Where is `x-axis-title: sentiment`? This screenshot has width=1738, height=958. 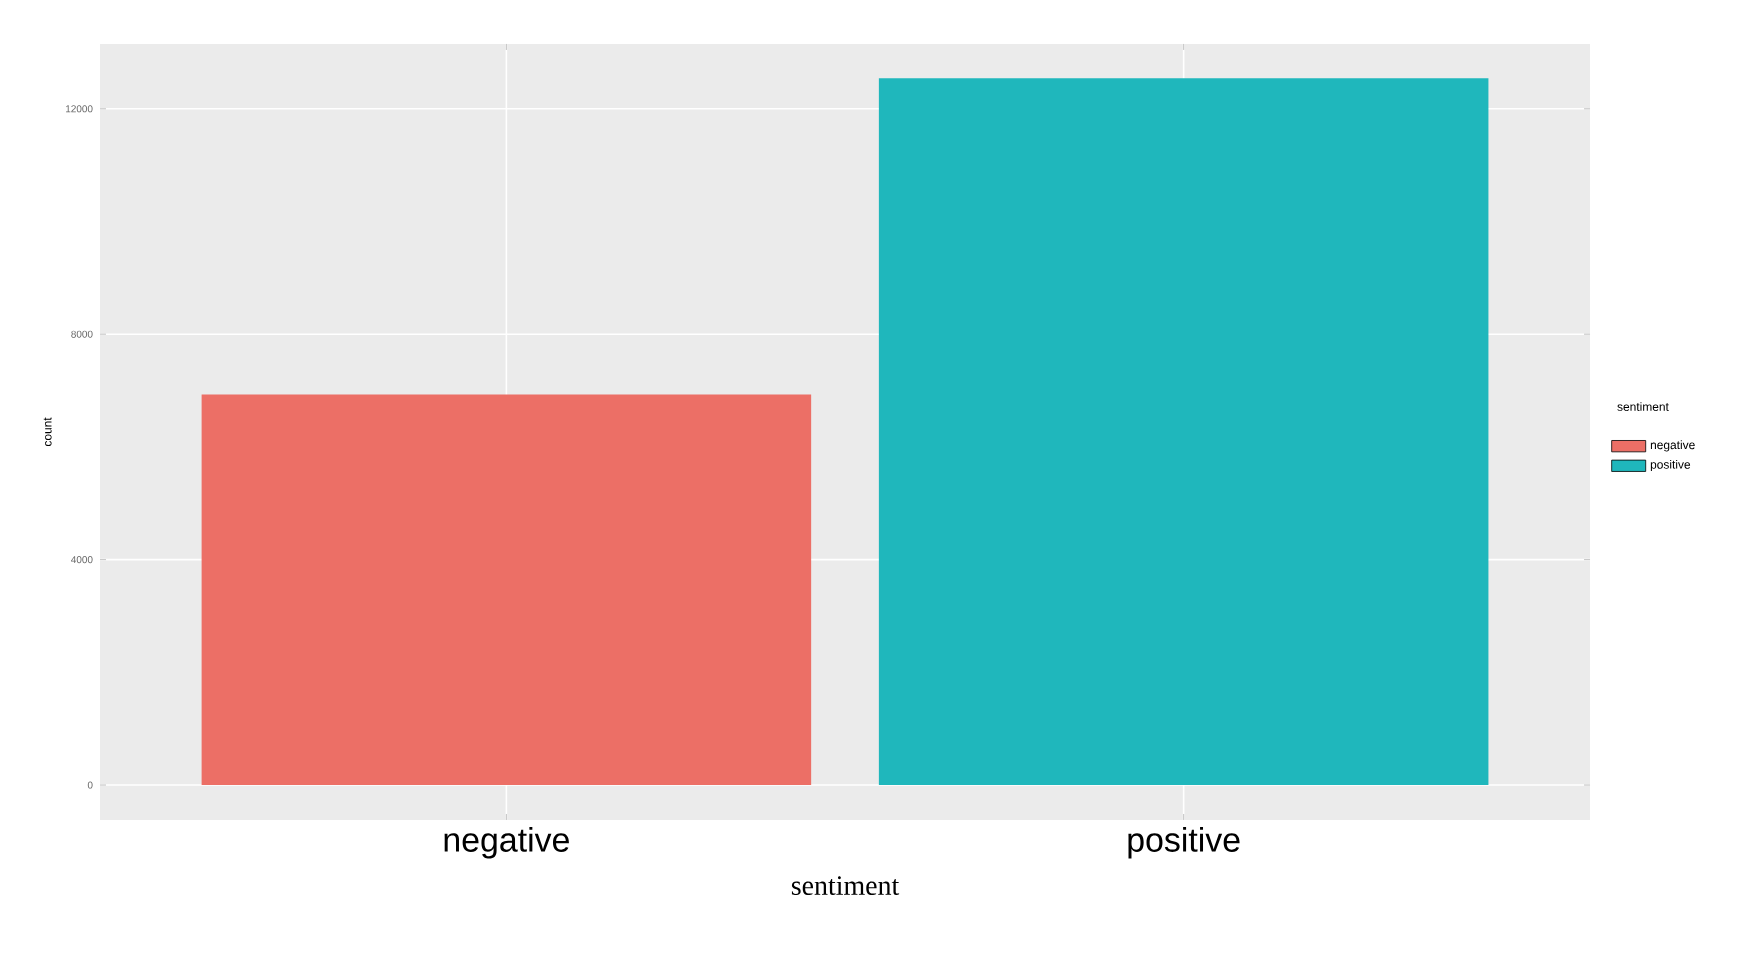
x-axis-title: sentiment is located at coordinates (845, 885).